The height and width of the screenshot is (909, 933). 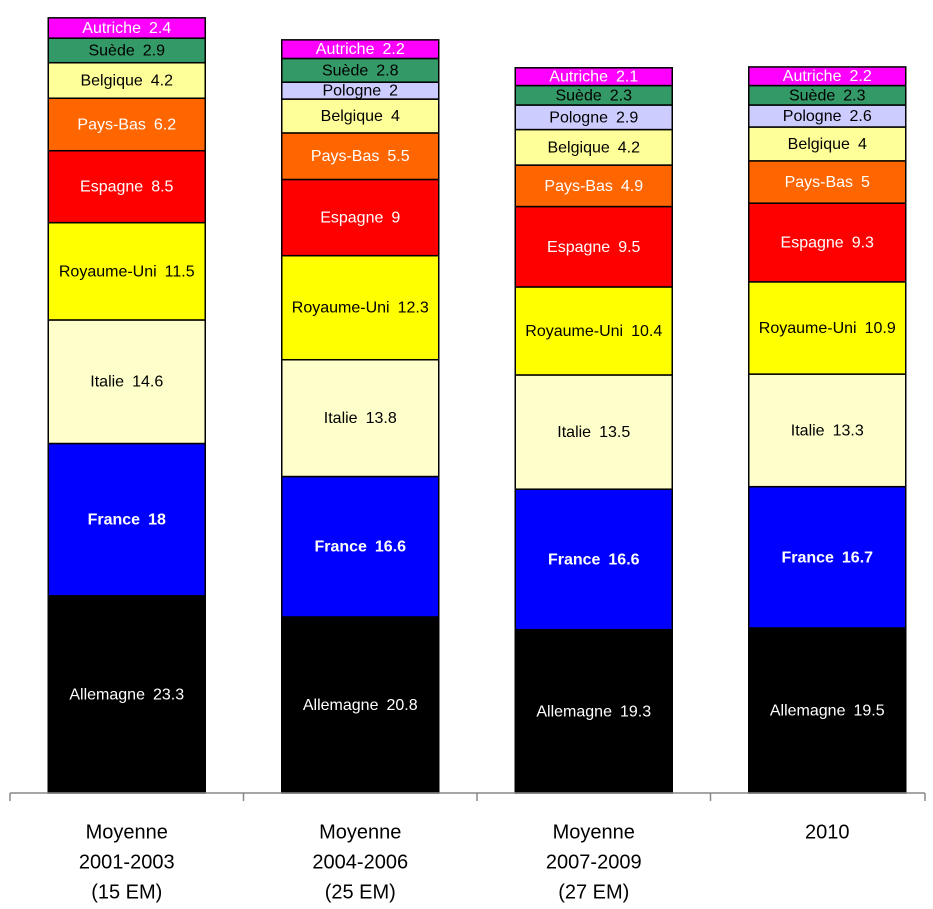 What do you see at coordinates (360, 892) in the screenshot?
I see `x-tick-label: (25 EM)` at bounding box center [360, 892].